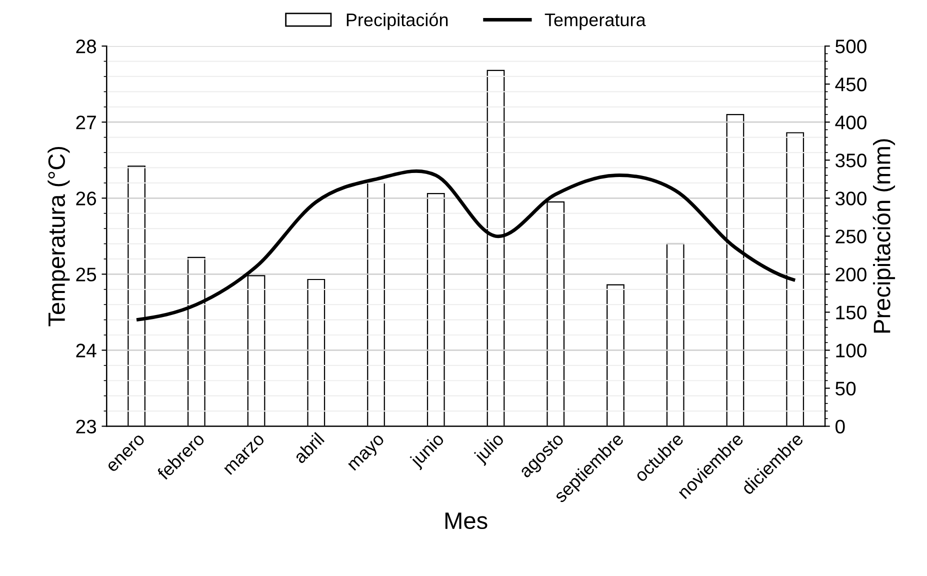 The image size is (927, 576). What do you see at coordinates (595, 22) in the screenshot?
I see `legend-label: Temperatura` at bounding box center [595, 22].